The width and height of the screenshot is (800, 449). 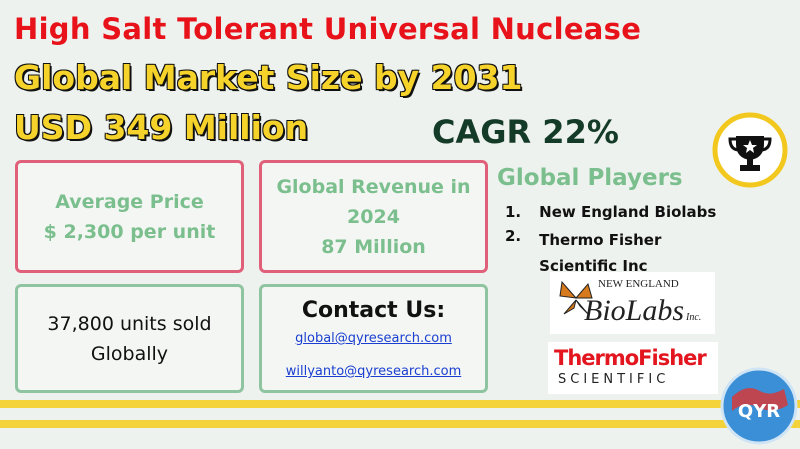 What do you see at coordinates (373, 201) in the screenshot?
I see `revenue-label: Global Revenue in 2024` at bounding box center [373, 201].